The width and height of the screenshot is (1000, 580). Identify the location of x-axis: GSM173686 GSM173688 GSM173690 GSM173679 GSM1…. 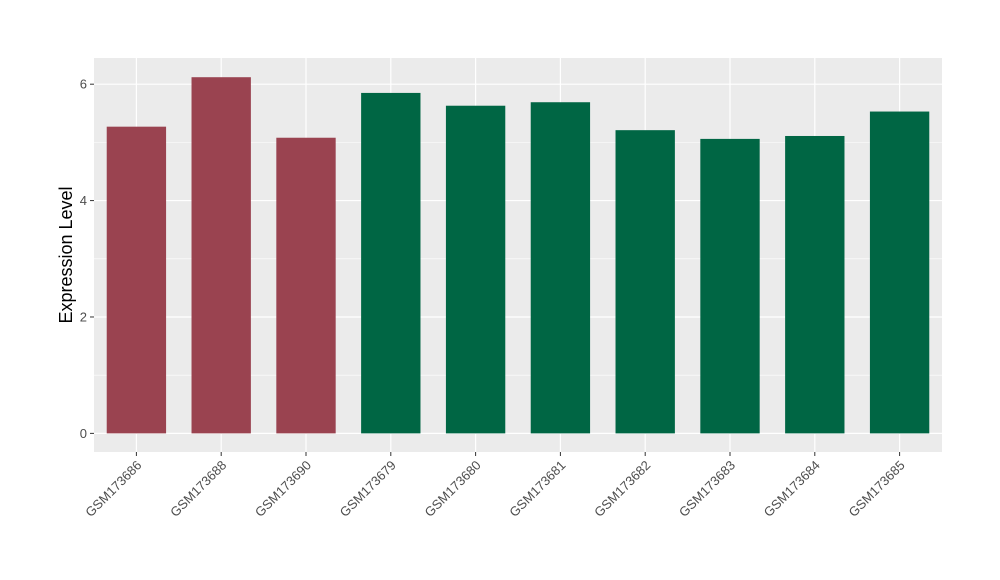
(495, 486).